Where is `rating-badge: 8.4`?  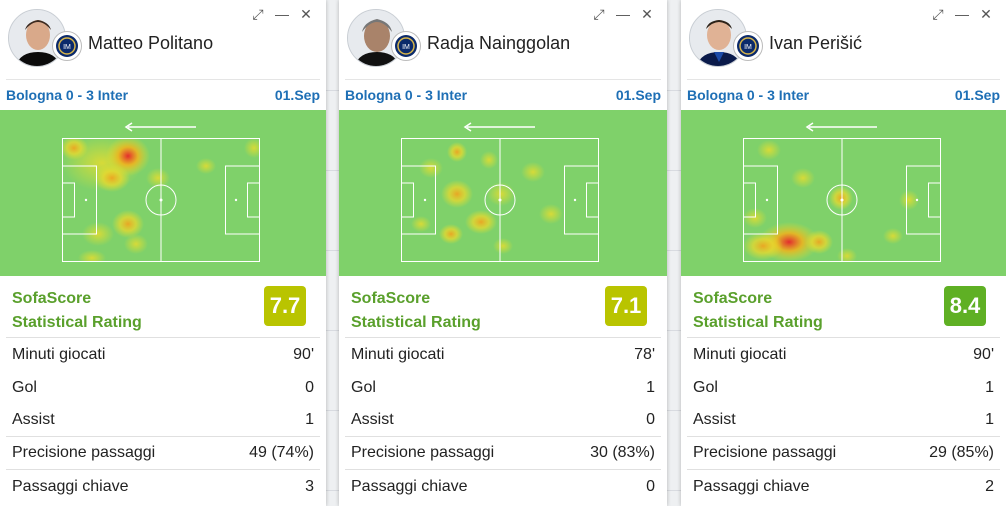 rating-badge: 8.4 is located at coordinates (965, 306).